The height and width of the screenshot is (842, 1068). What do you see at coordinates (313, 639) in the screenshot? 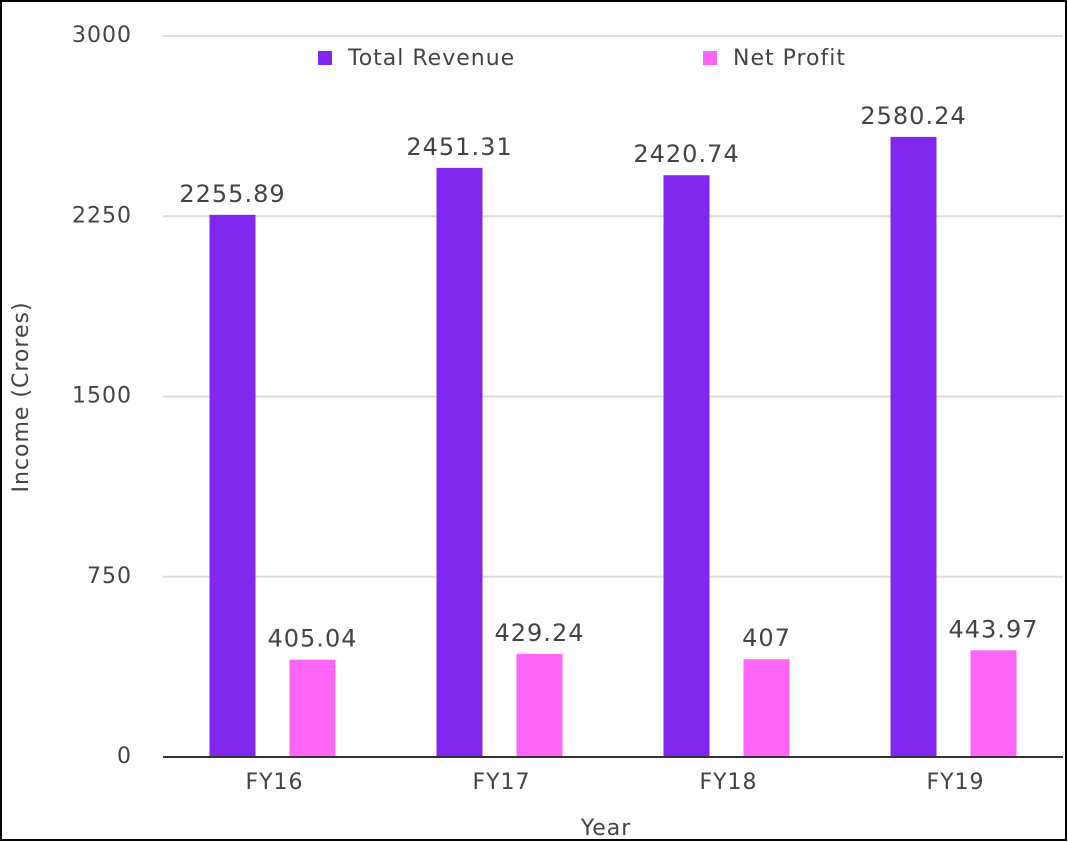
I see `data-label: 405.04` at bounding box center [313, 639].